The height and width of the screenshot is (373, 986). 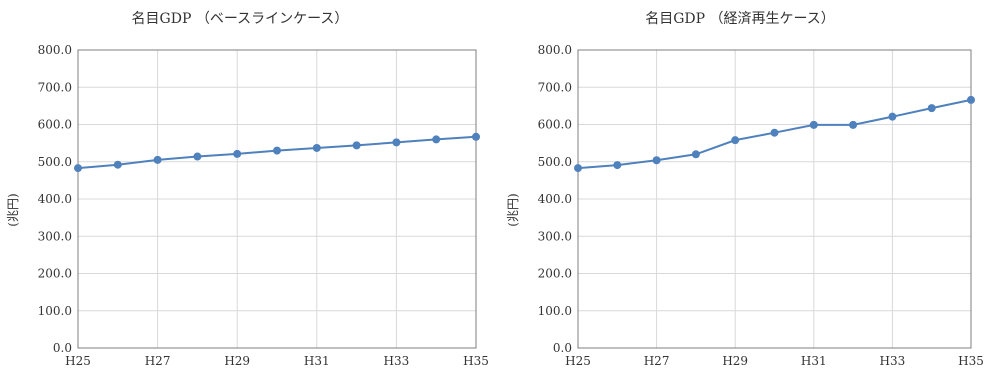 I want to click on chart-title: 名目GDP （ベースラインケース）, so click(x=240, y=19).